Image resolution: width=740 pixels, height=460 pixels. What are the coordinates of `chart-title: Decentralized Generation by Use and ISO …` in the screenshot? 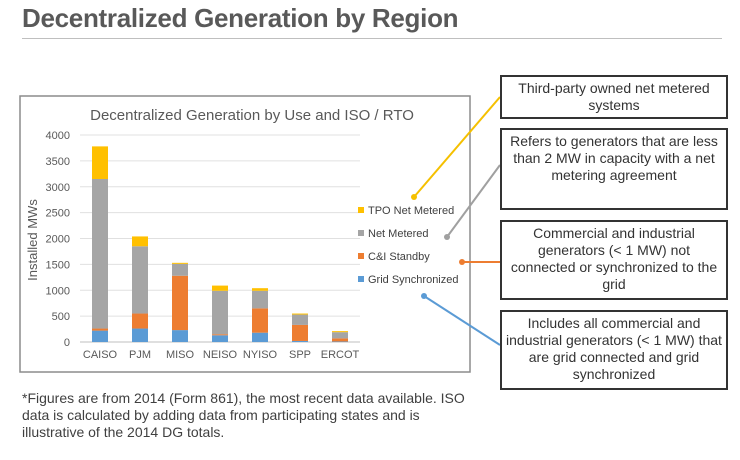 It's located at (252, 115).